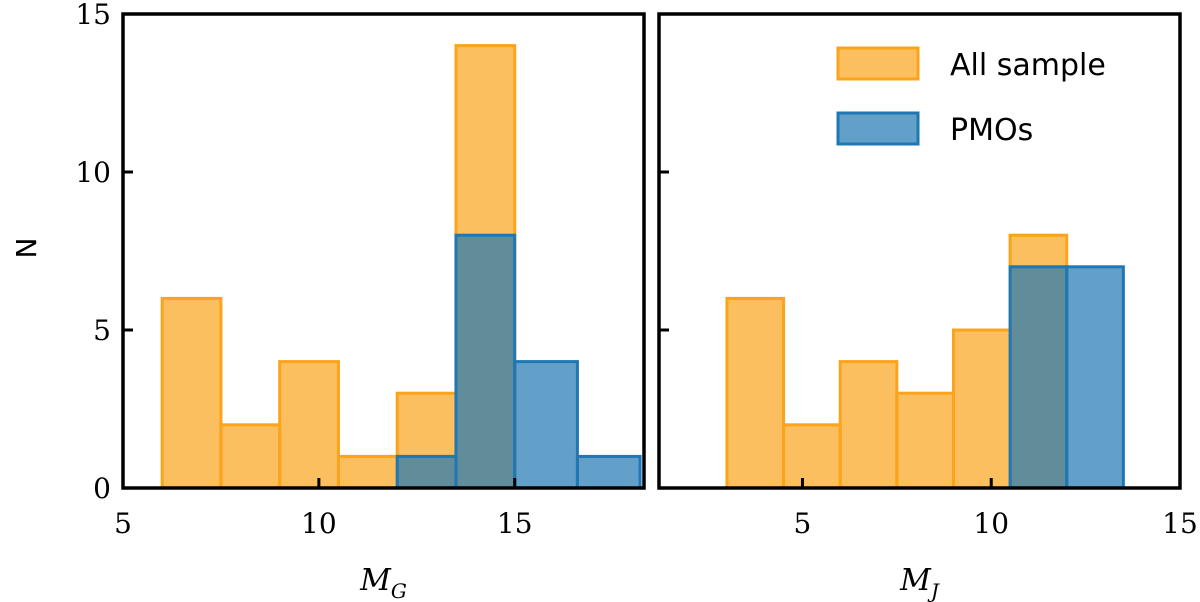  What do you see at coordinates (93, 15) in the screenshot?
I see `y-tick-label: 15` at bounding box center [93, 15].